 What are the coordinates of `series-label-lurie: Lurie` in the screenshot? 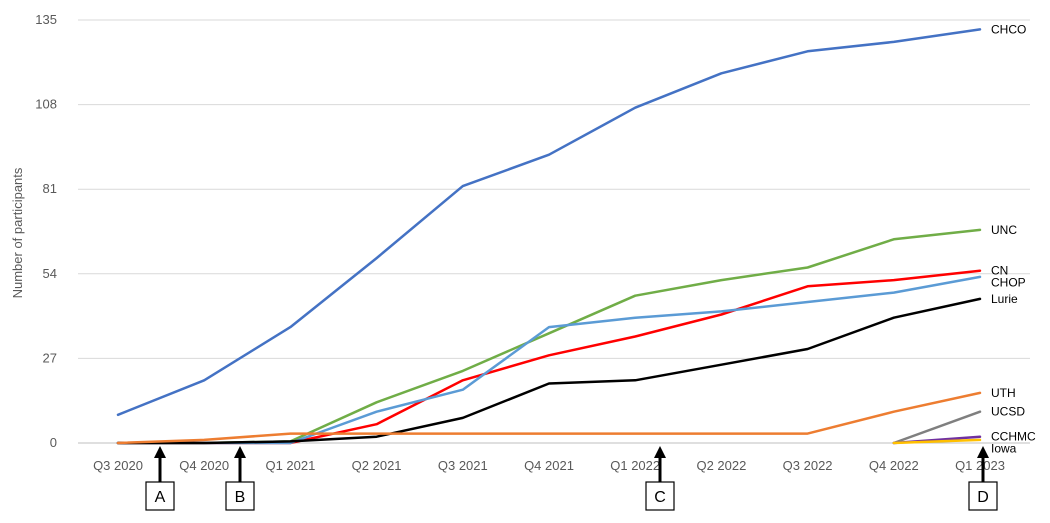 It's located at (1004, 299).